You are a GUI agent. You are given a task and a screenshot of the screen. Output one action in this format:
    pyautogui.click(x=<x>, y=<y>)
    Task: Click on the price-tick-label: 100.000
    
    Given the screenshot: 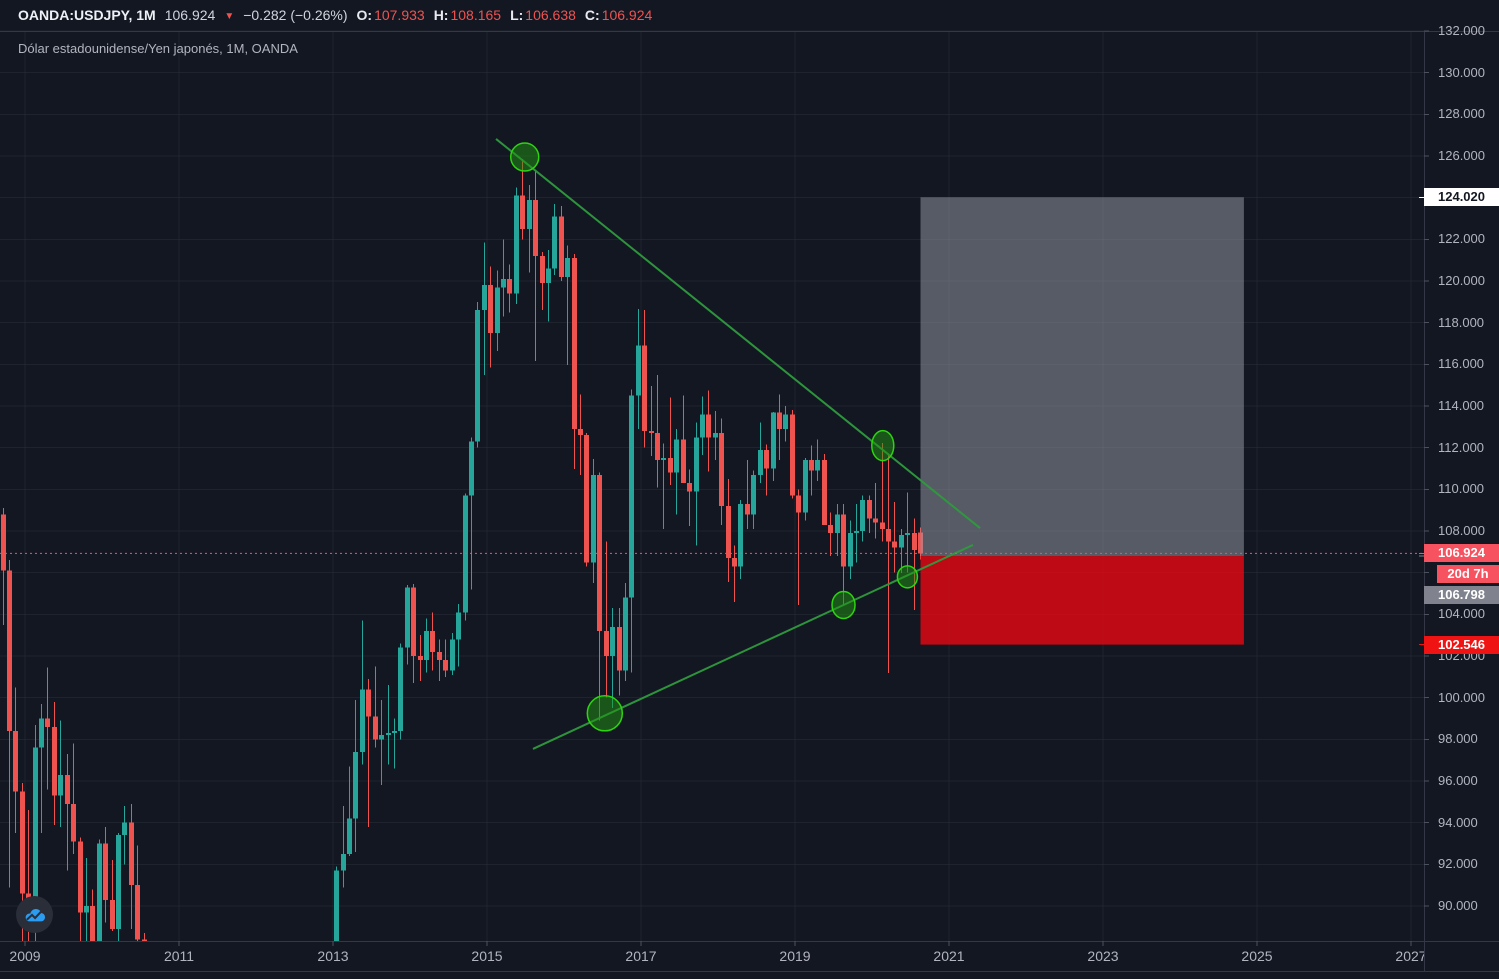 What is the action you would take?
    pyautogui.click(x=1461, y=697)
    